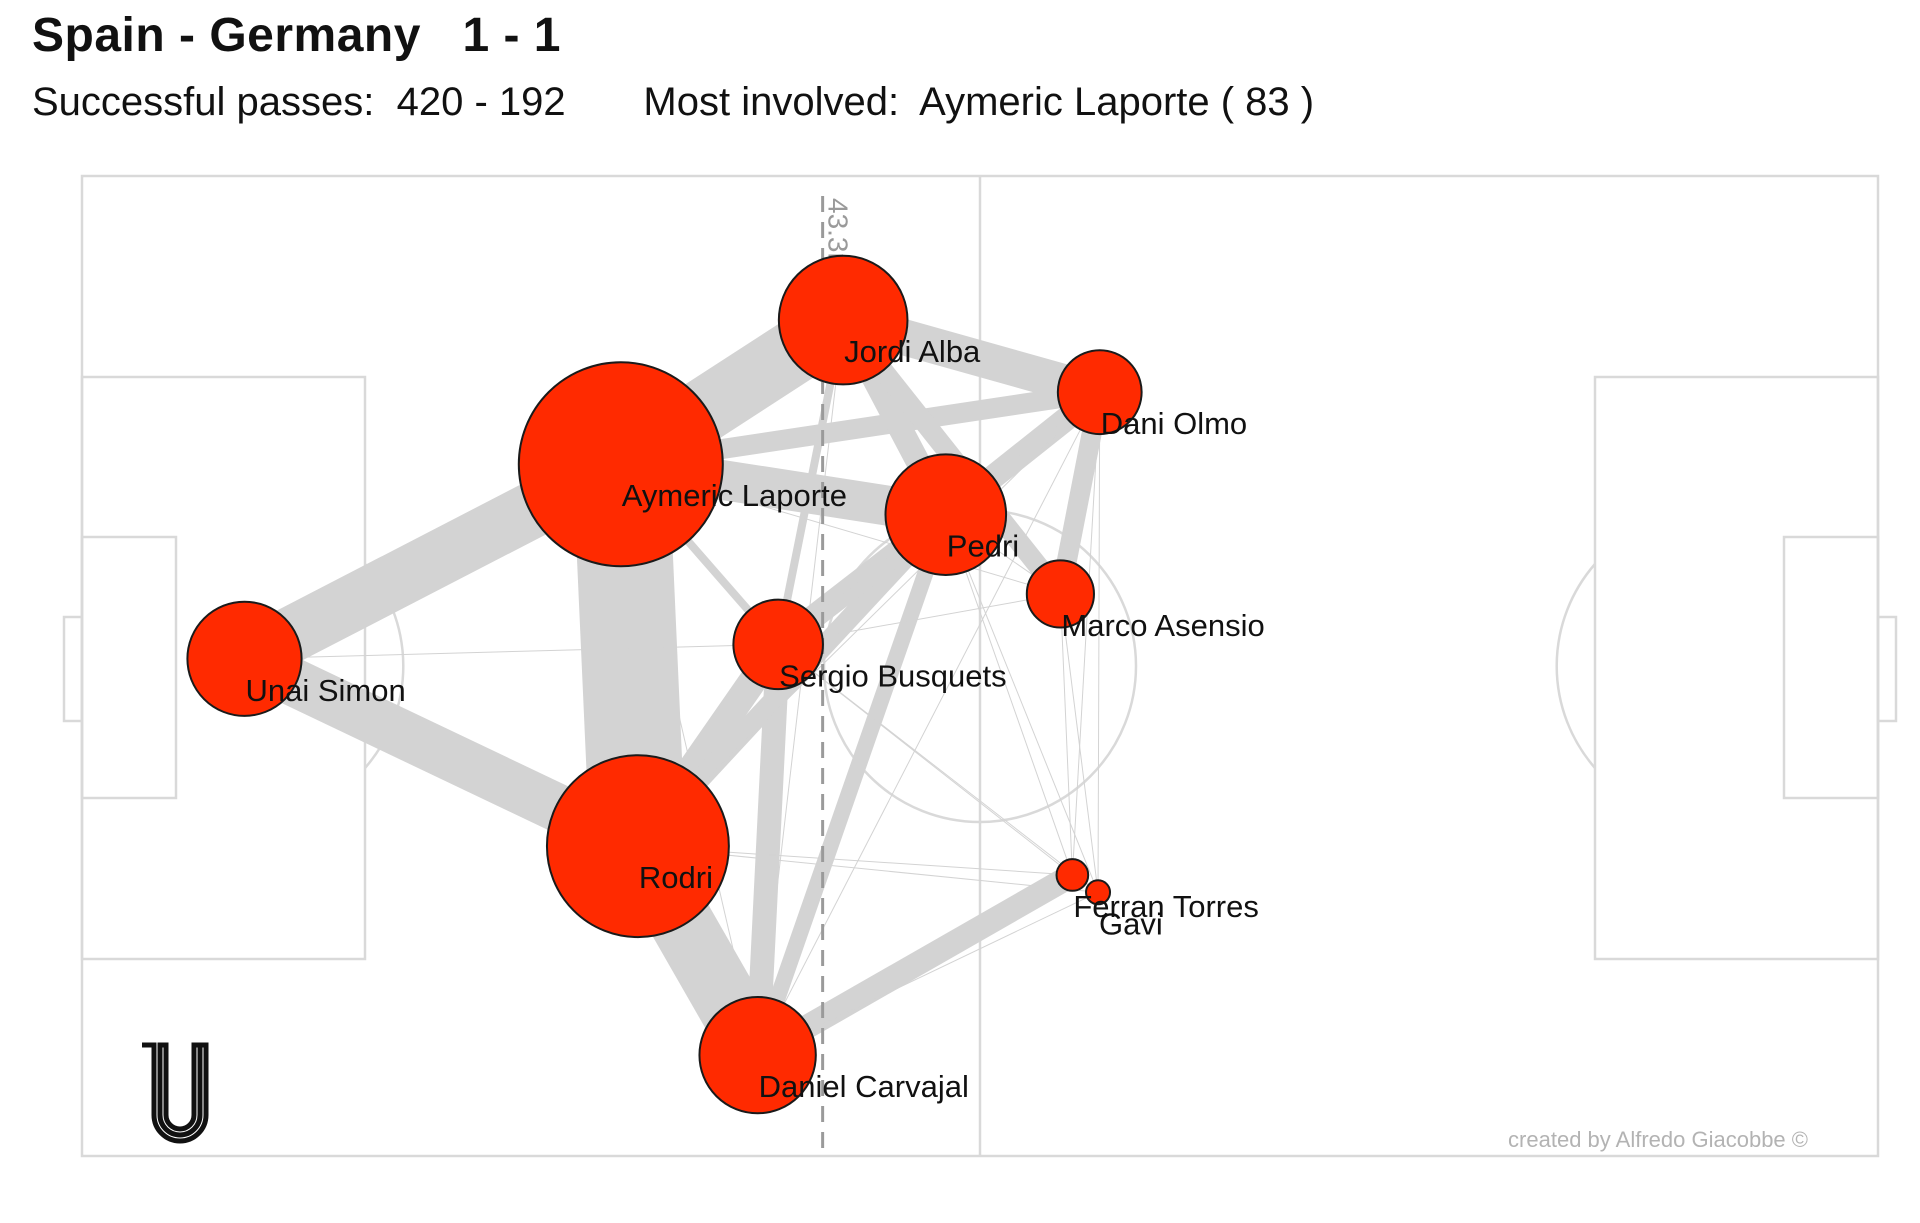 The image size is (1920, 1223). What do you see at coordinates (1131, 923) in the screenshot?
I see `player-label-gavi: Gavi` at bounding box center [1131, 923].